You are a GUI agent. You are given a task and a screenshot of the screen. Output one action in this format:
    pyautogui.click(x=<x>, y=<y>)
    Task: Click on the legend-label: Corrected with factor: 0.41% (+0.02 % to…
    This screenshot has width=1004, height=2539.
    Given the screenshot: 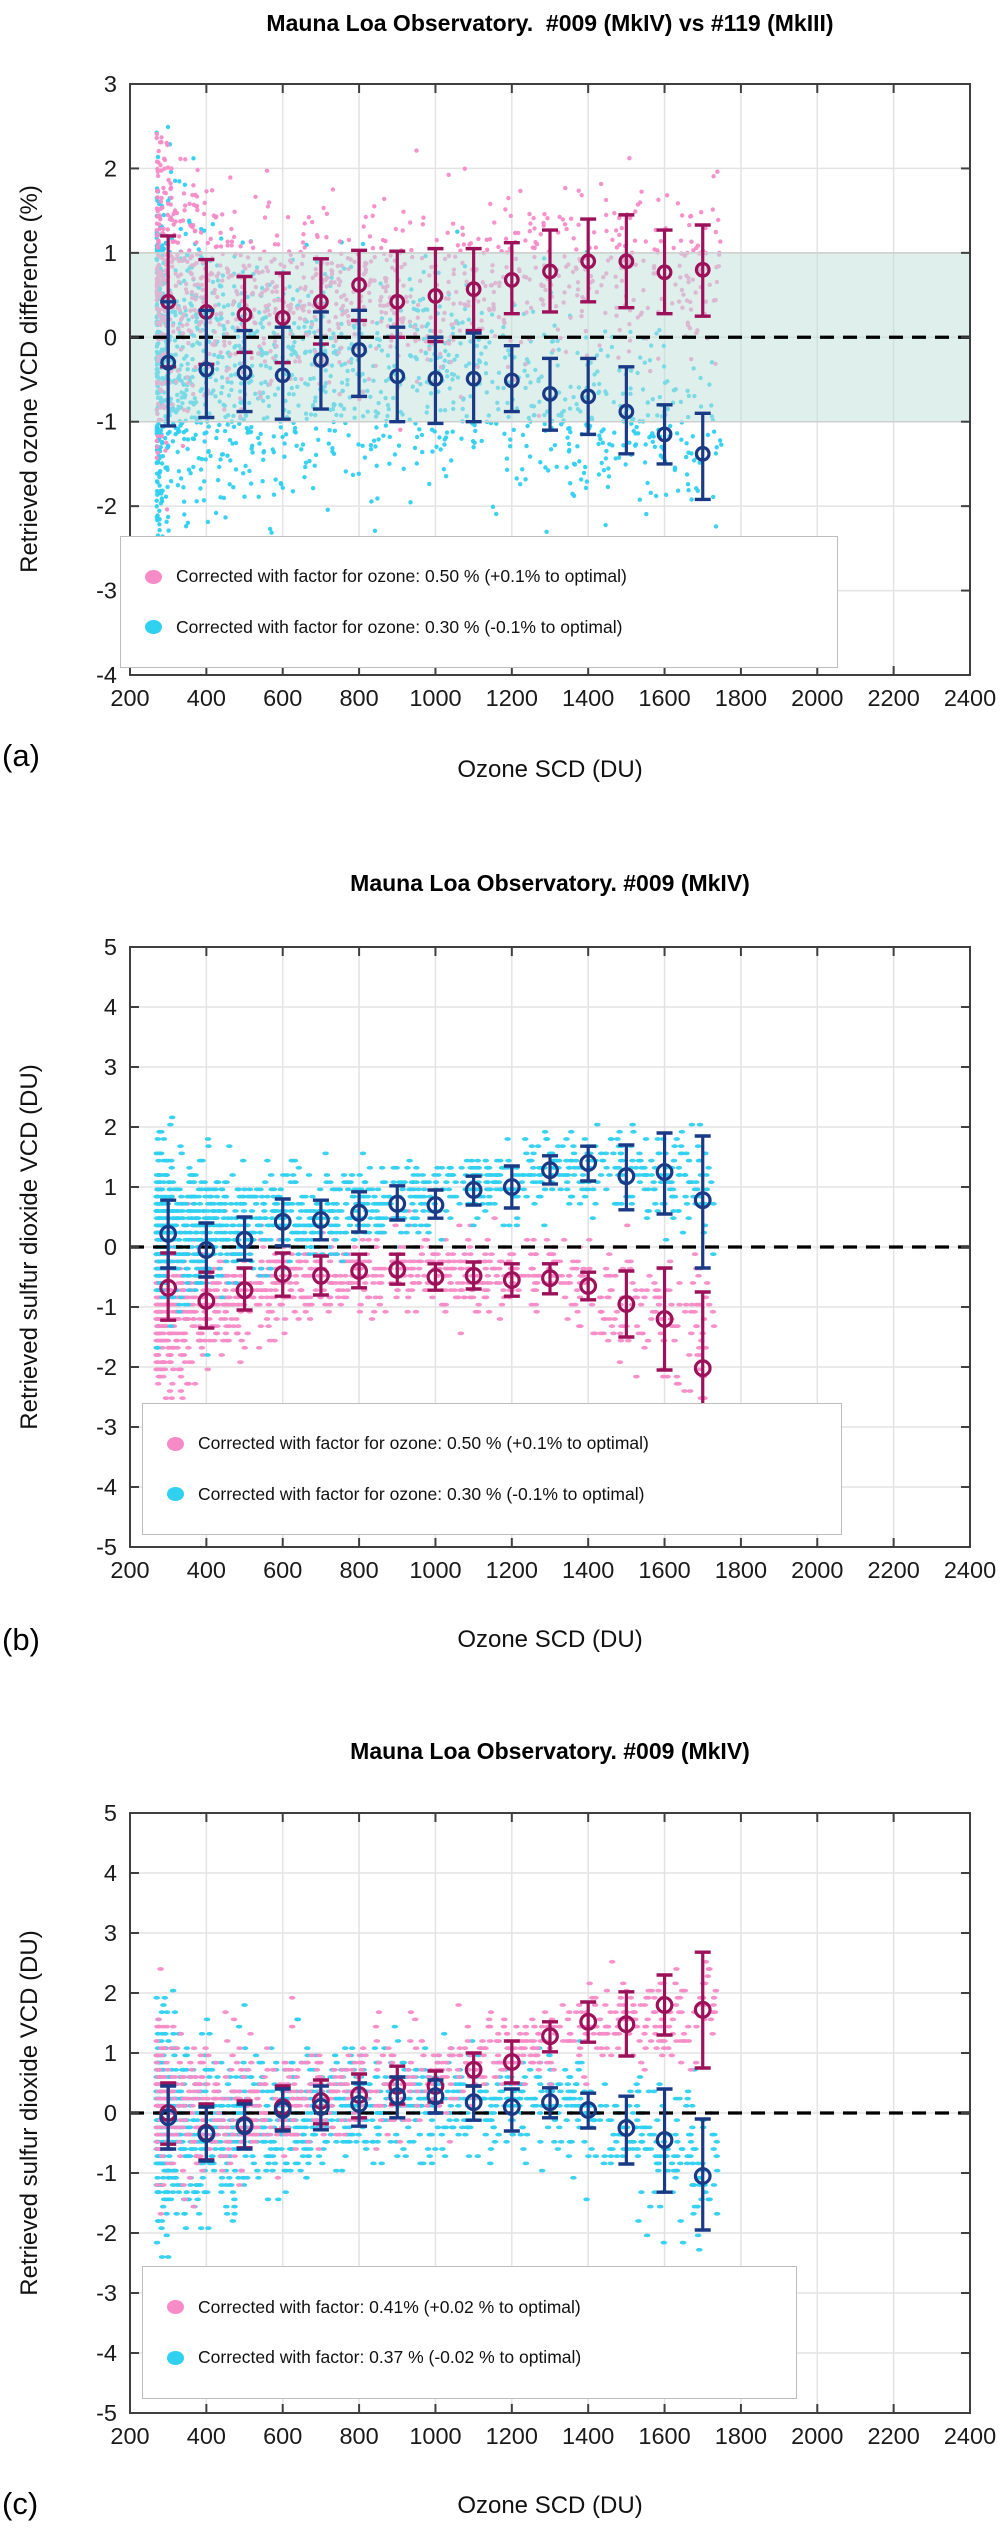 What is the action you would take?
    pyautogui.click(x=389, y=2306)
    